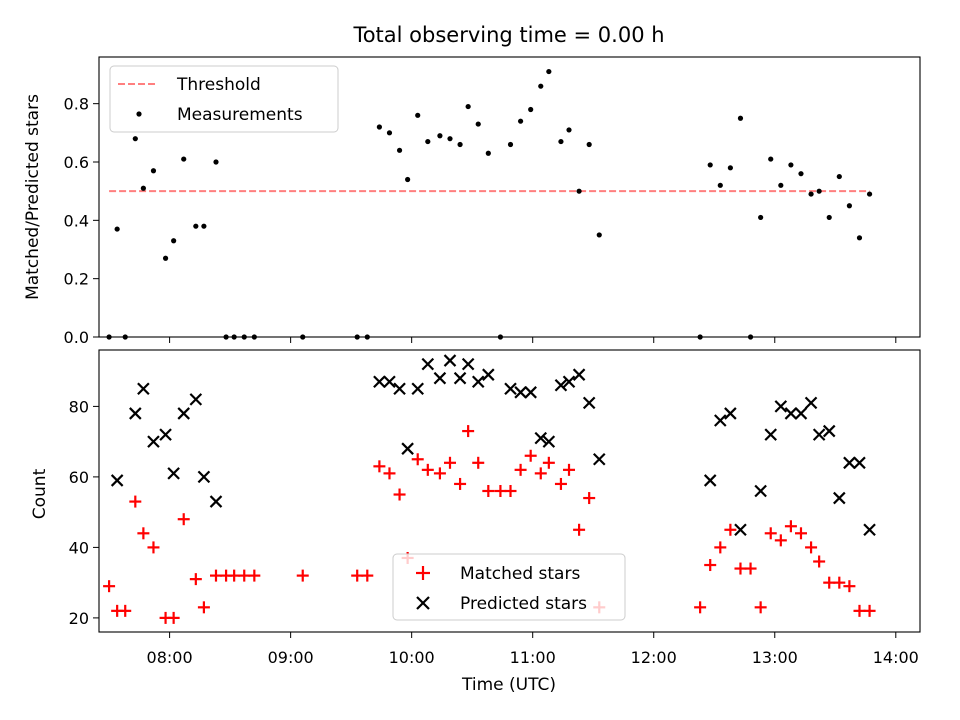  Describe the element at coordinates (79, 406) in the screenshot. I see `bottom-y-tick-label: 80` at that location.